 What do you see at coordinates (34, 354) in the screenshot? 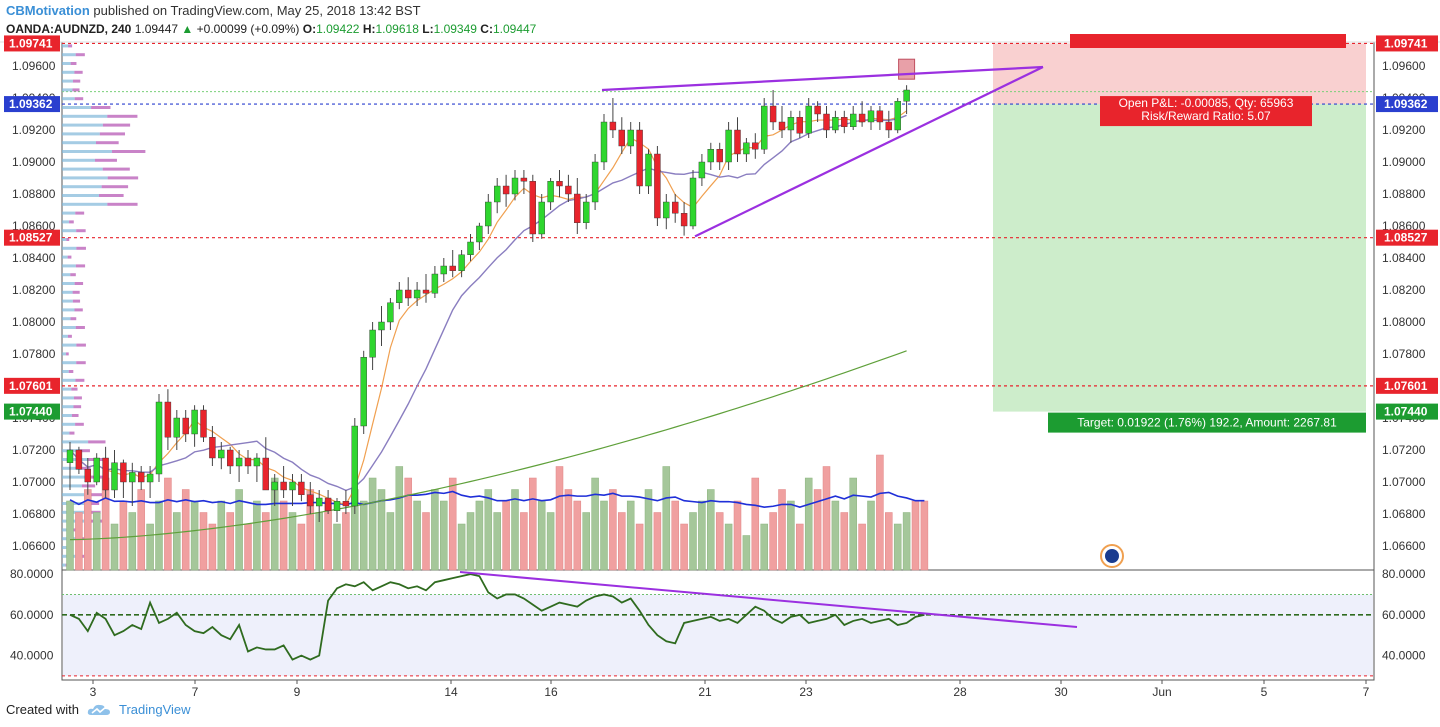
I see `price-tick-label-left: 1.07800` at bounding box center [34, 354].